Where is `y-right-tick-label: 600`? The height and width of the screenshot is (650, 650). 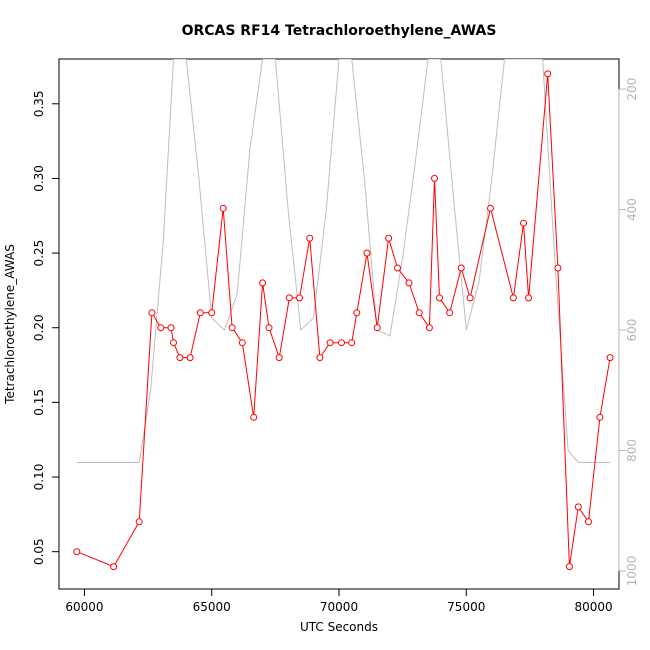
y-right-tick-label: 600 is located at coordinates (632, 330).